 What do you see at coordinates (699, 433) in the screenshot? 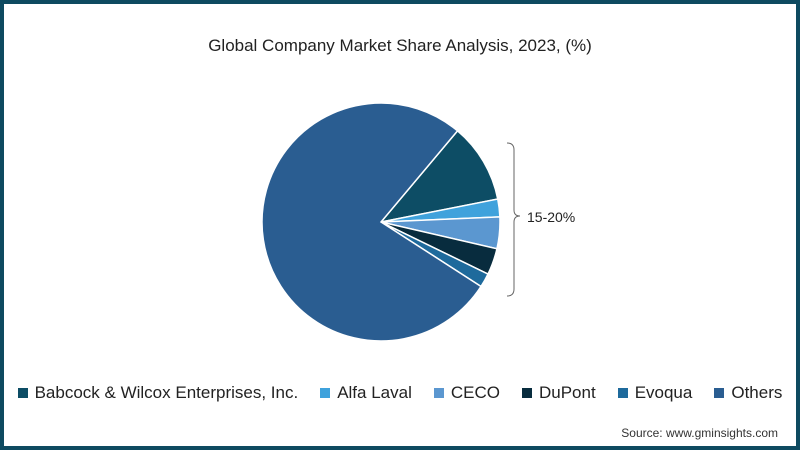
I see `source-note: Source: www.gminsights.com` at bounding box center [699, 433].